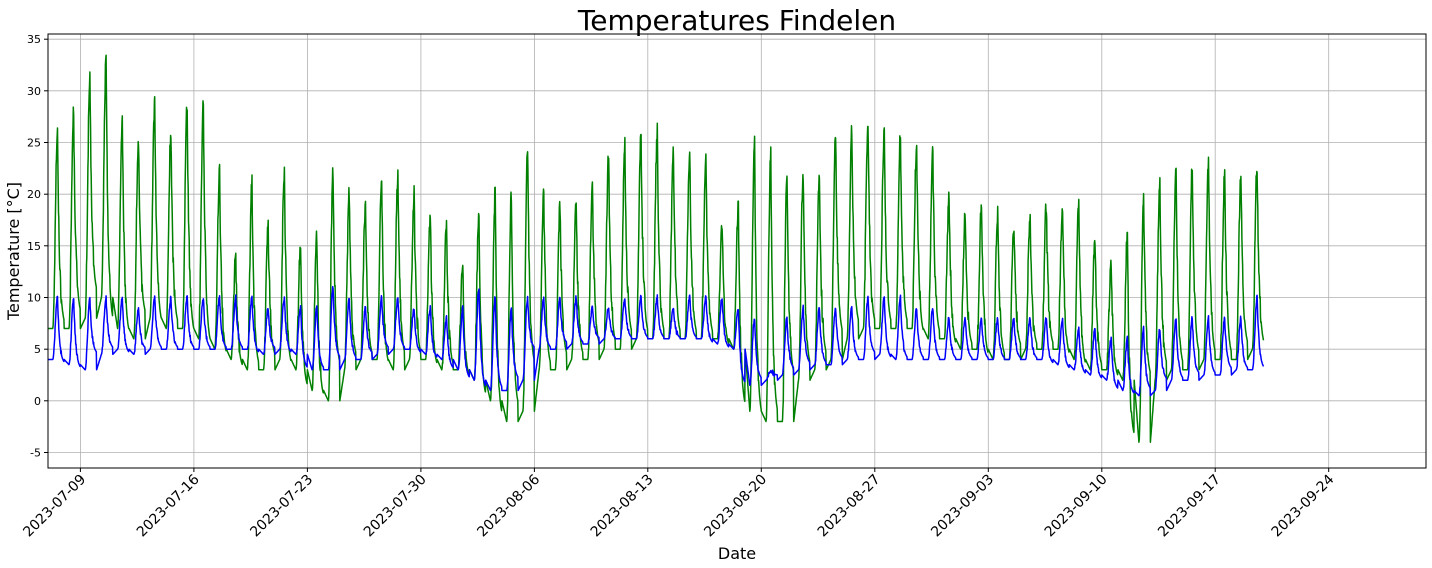 The image size is (1432, 568). Describe the element at coordinates (37, 401) in the screenshot. I see `y-tick-label: 0` at that location.